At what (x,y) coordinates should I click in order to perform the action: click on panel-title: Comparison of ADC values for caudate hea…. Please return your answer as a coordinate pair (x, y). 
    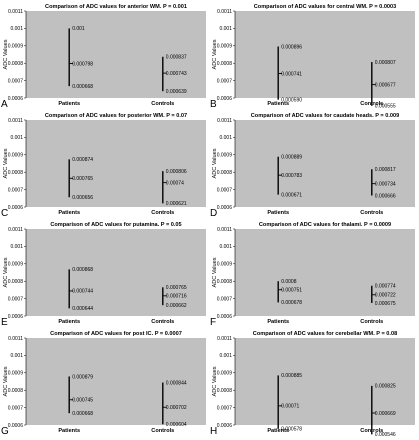
    Looking at the image, I should click on (325, 116).